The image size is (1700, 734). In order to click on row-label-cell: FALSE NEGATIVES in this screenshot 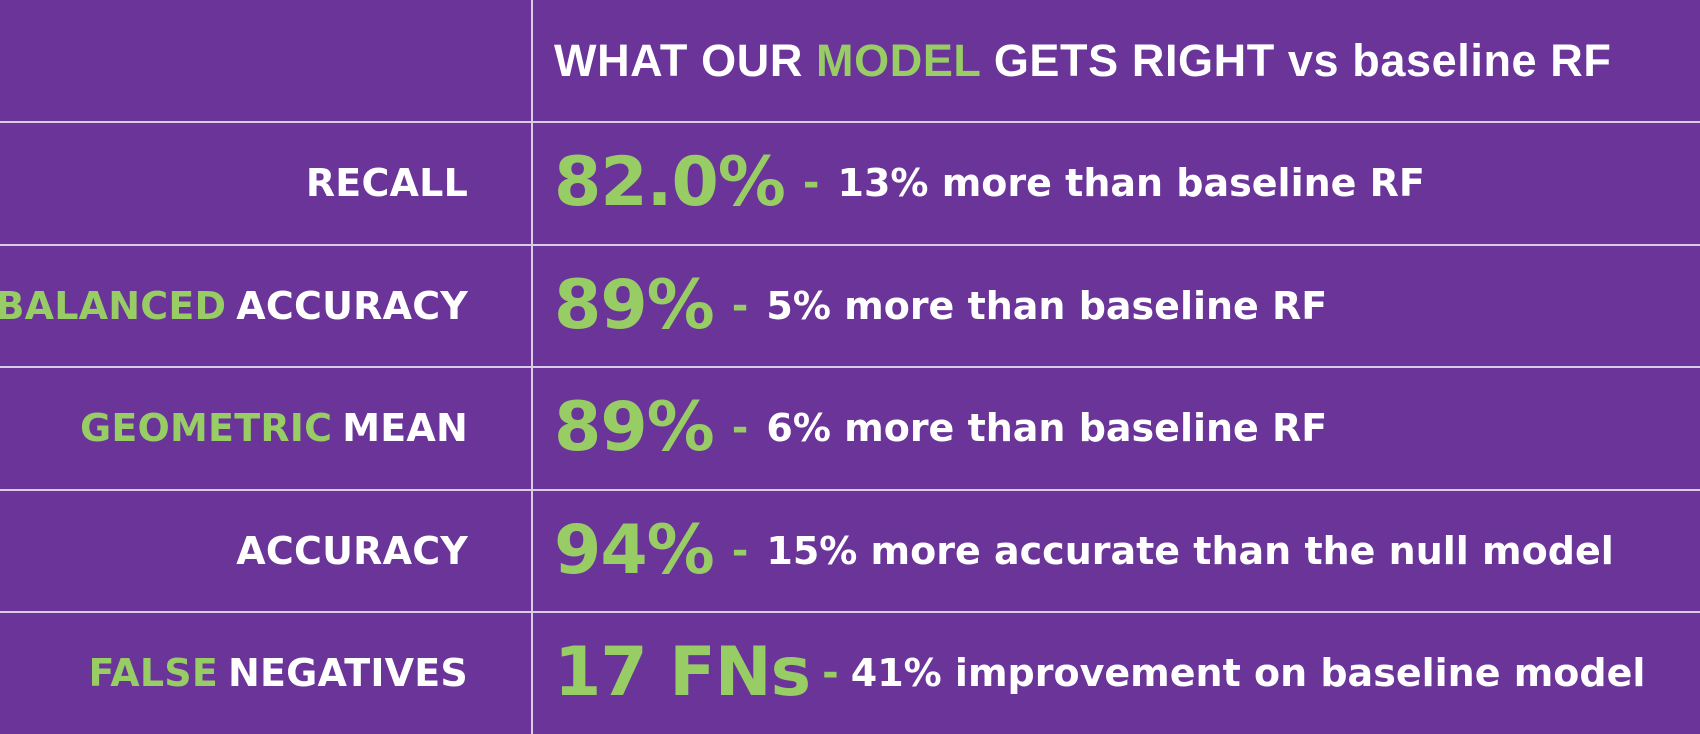, I will do `click(266, 673)`.